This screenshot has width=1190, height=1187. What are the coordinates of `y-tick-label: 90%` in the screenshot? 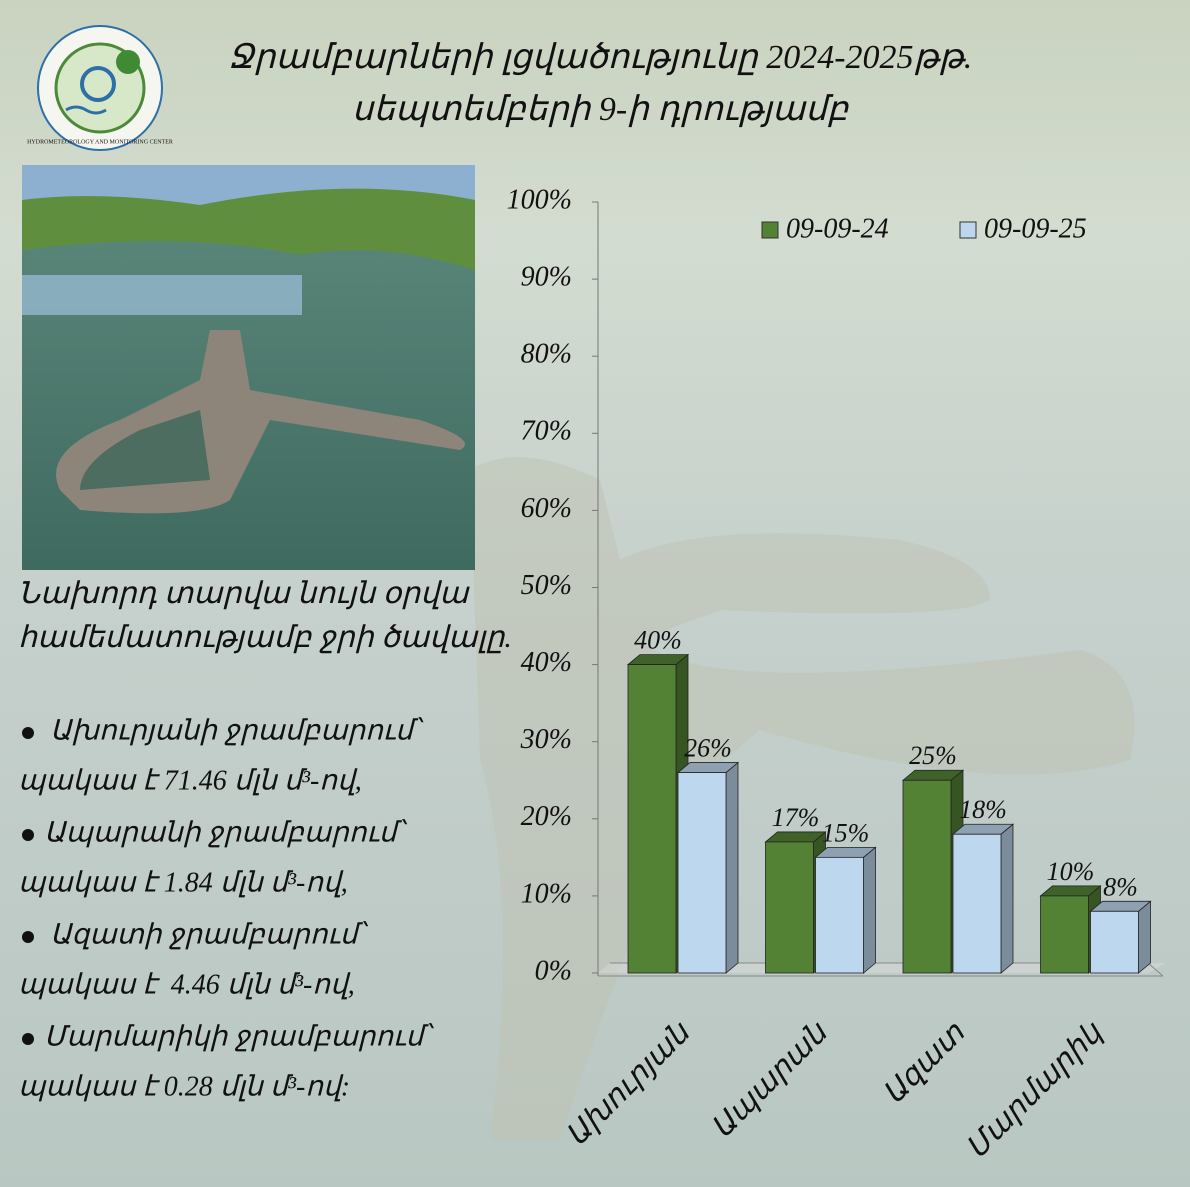 It's located at (546, 277).